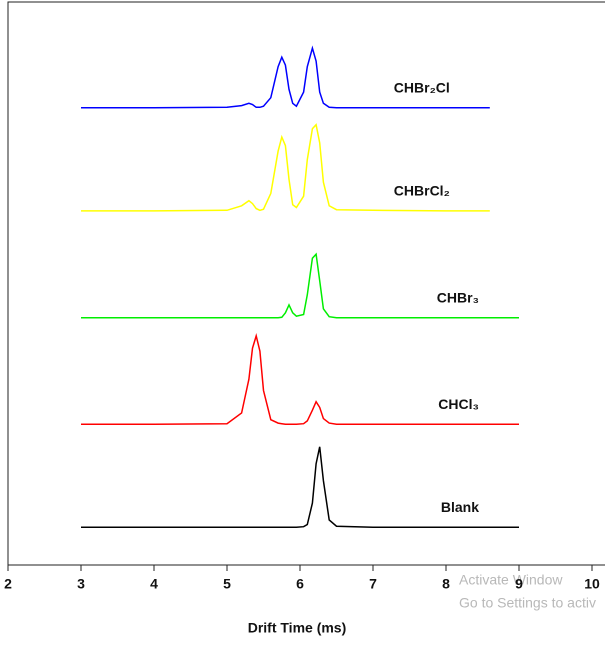 This screenshot has height=645, width=605. Describe the element at coordinates (446, 584) in the screenshot. I see `x-tick-label: 8` at that location.